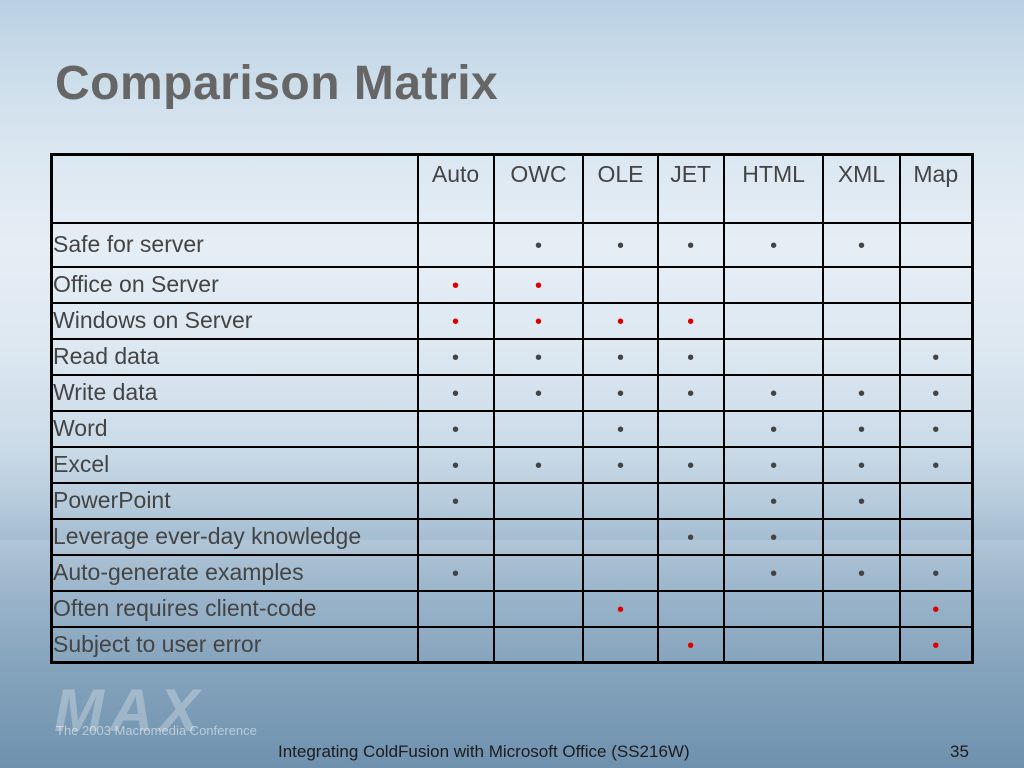 The image size is (1024, 768). I want to click on column-header-map: Map, so click(936, 188).